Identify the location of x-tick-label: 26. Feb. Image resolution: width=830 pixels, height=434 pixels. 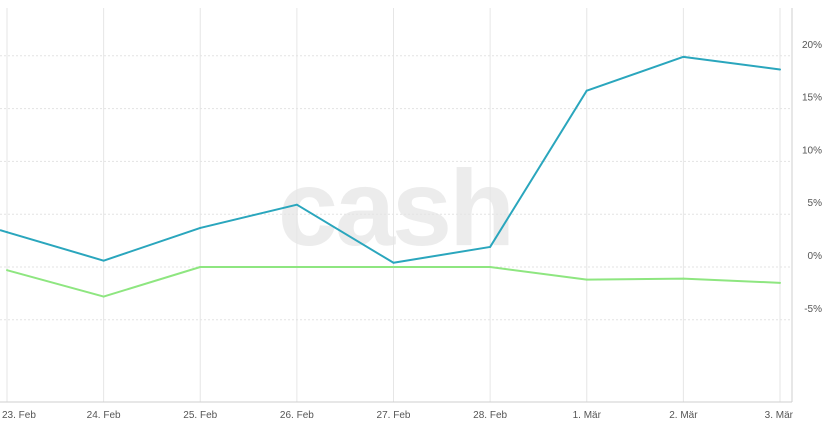
(297, 415).